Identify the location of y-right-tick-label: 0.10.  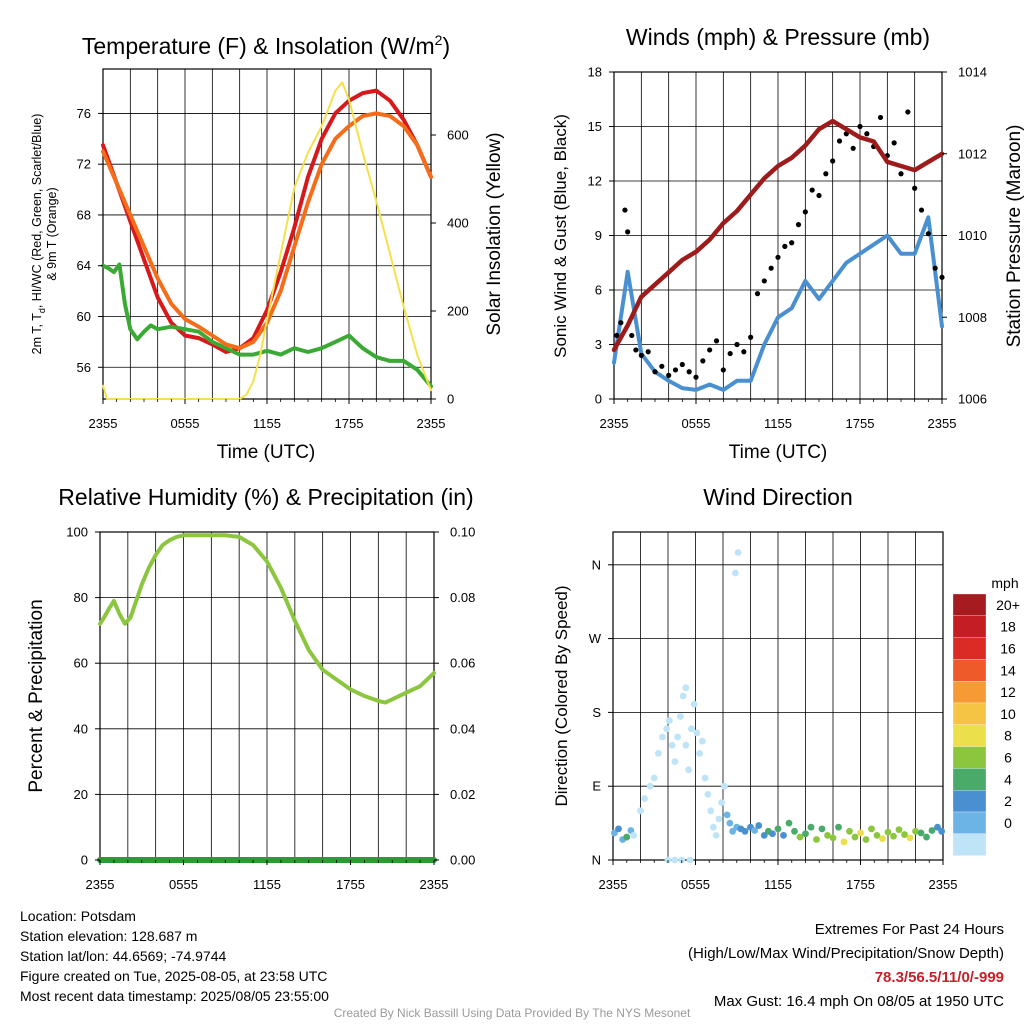
(462, 532).